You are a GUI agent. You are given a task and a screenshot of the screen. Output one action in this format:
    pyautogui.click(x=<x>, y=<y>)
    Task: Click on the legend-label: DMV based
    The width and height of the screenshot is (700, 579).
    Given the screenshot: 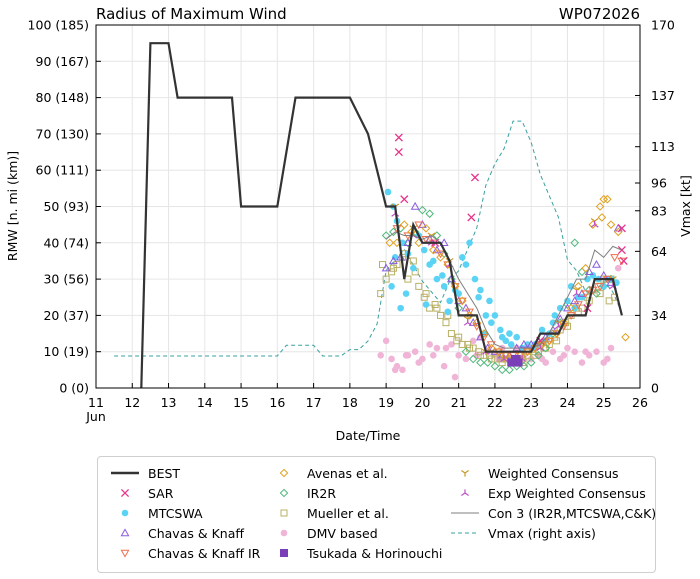 What is the action you would take?
    pyautogui.click(x=342, y=533)
    